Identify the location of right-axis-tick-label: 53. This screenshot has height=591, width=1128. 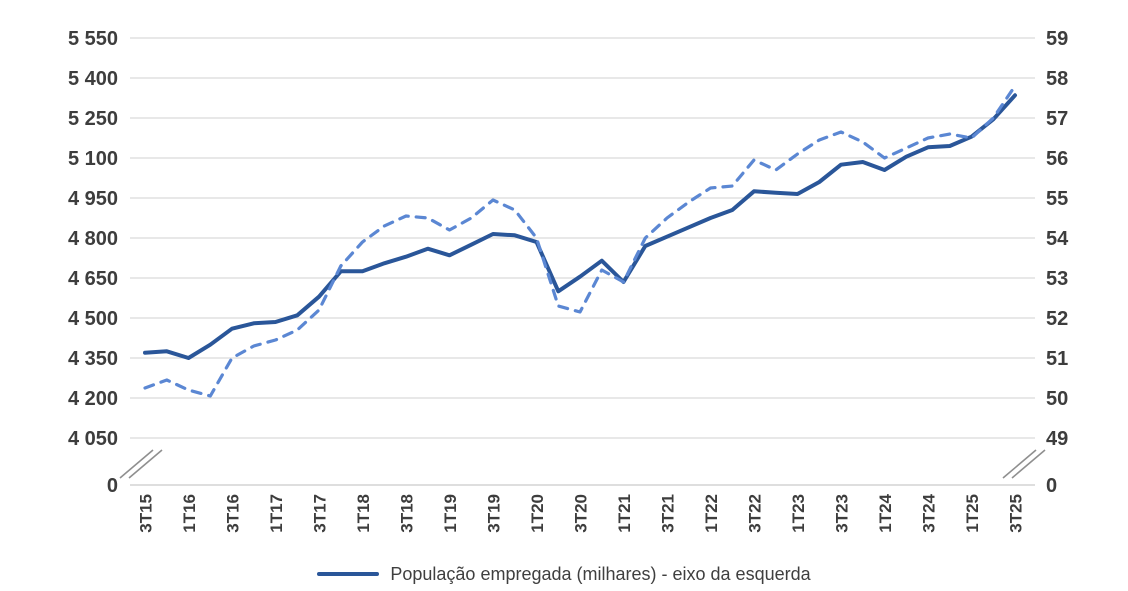
(1057, 279).